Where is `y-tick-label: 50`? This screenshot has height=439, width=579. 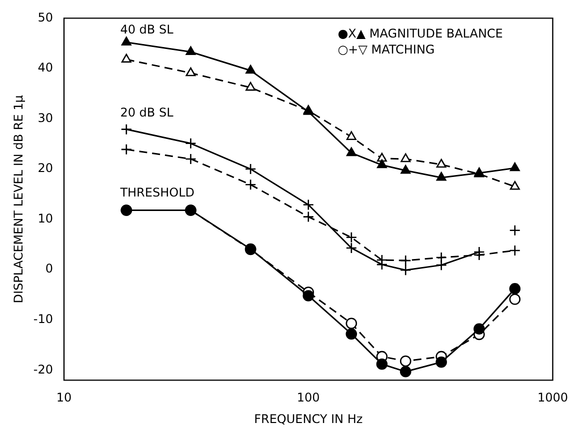
y-tick-label: 50 is located at coordinates (45, 17).